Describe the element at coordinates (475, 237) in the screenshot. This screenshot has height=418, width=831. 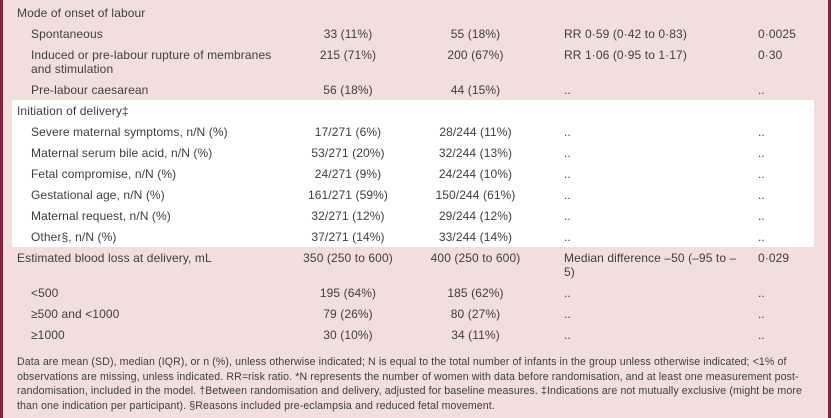
I see `group2-value: 33/244 (14%)` at that location.